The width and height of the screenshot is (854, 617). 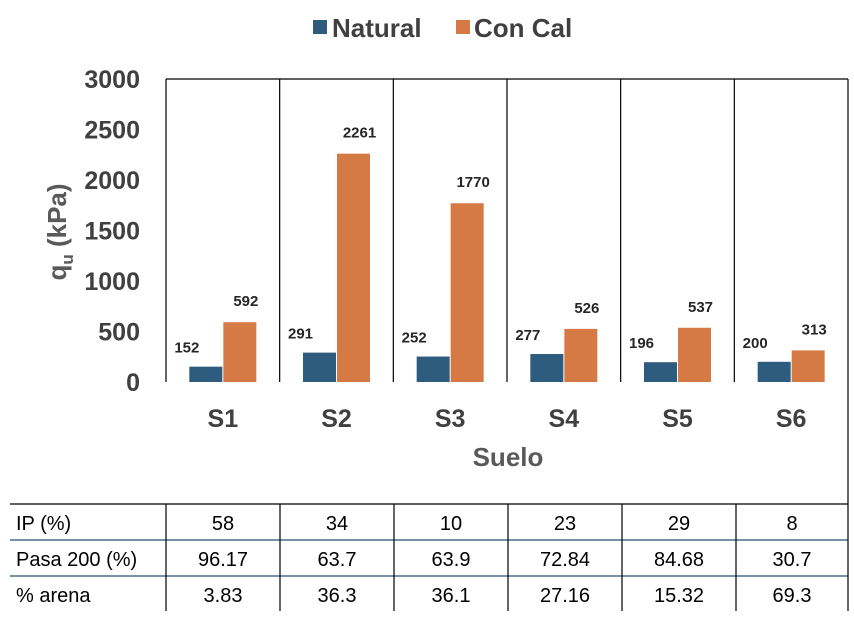 I want to click on category-label-s3: S3, so click(x=450, y=419).